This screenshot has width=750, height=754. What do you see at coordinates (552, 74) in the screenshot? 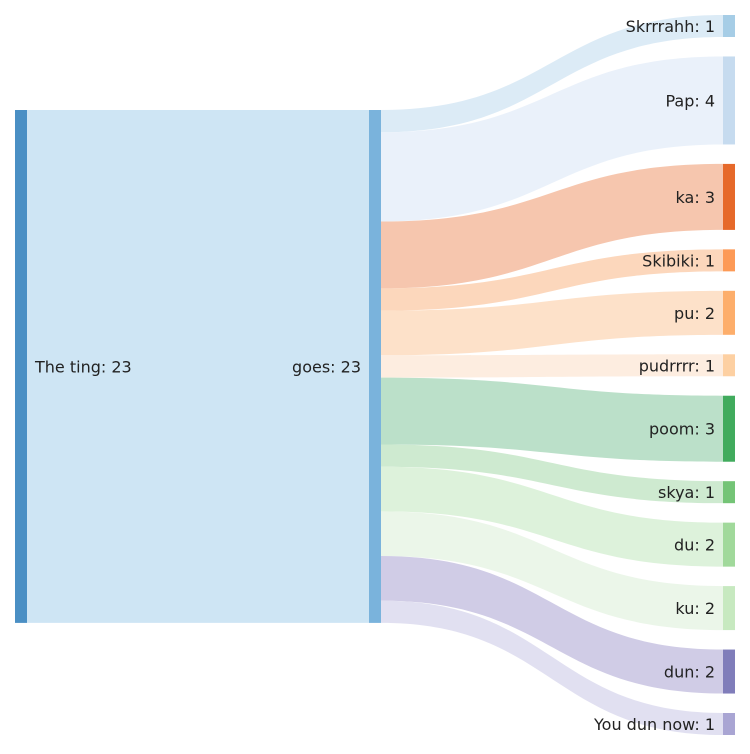
I see `link-goes-skrrrahh` at bounding box center [552, 74].